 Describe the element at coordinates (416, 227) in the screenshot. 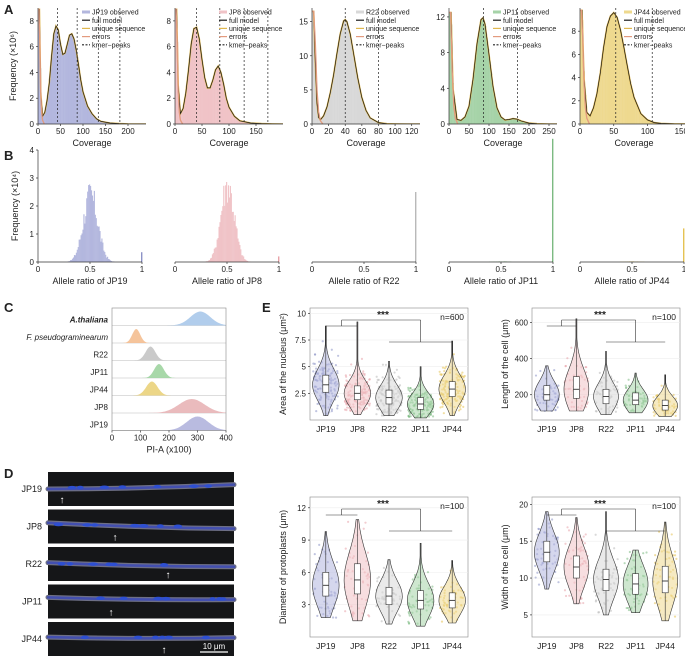

I see `allele-spike-bar` at that location.